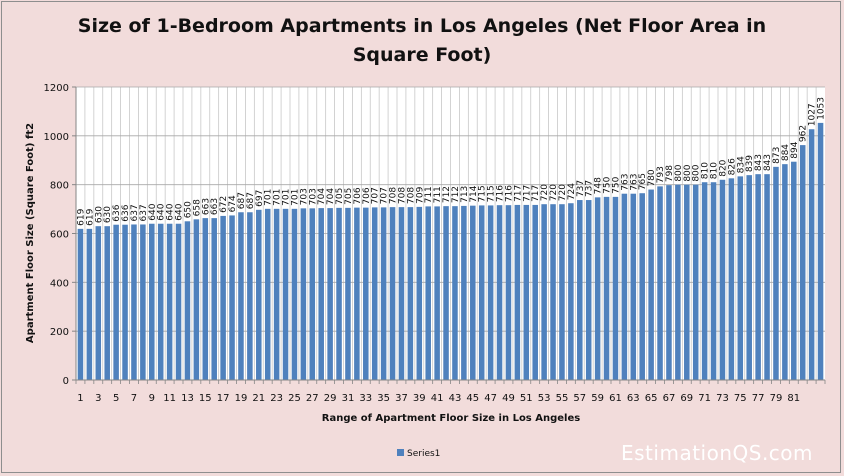 The image size is (844, 476). What do you see at coordinates (679, 172) in the screenshot?
I see `data-label: 800` at bounding box center [679, 172].